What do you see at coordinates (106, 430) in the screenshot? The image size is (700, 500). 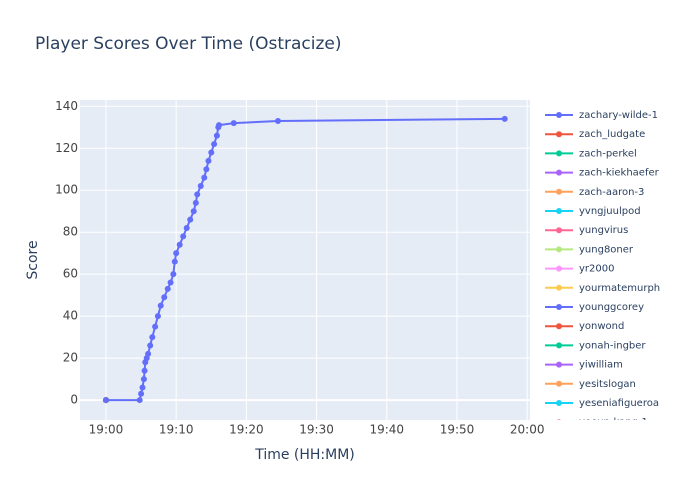 I see `x-tick-label: 19:00` at bounding box center [106, 430].